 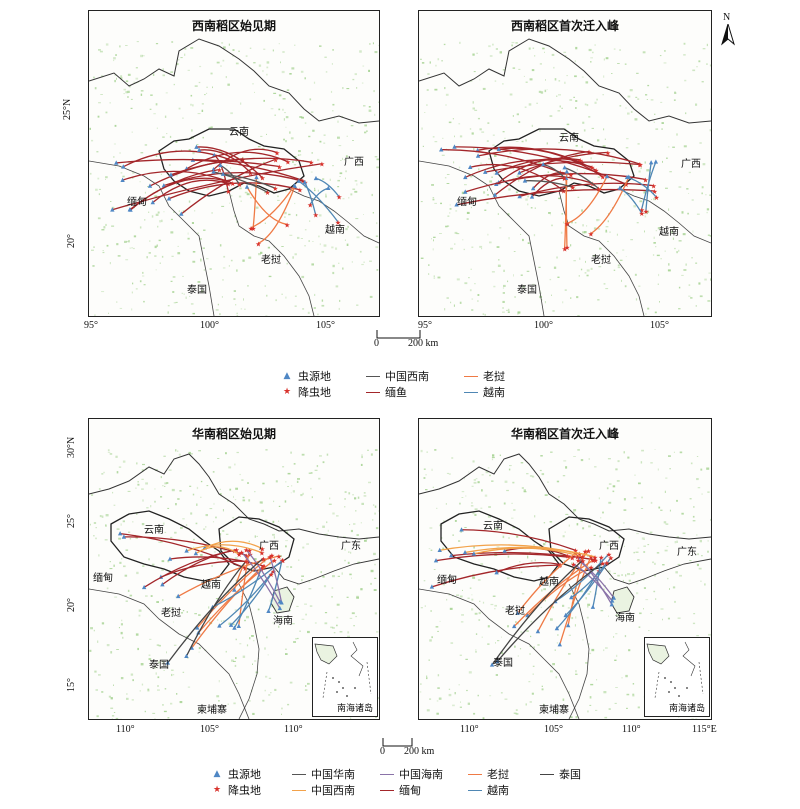 I want to click on legend-cn-sw: 中国西南, so click(x=397, y=376).